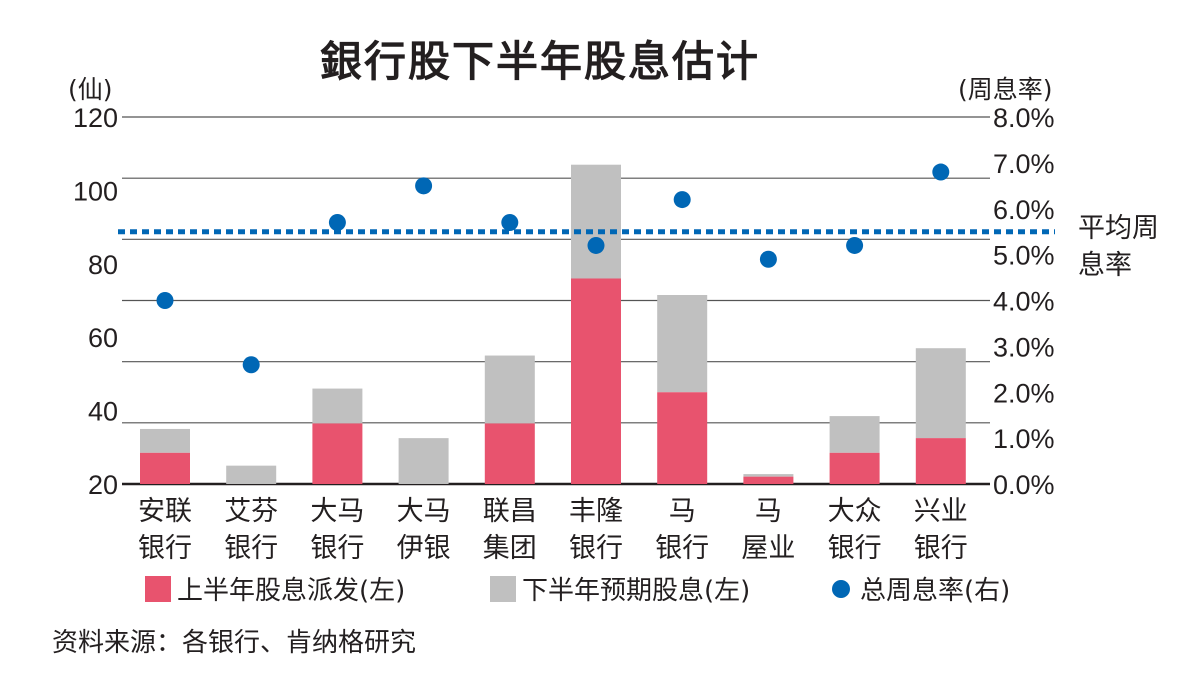 The height and width of the screenshot is (690, 1197). Describe the element at coordinates (841, 588) in the screenshot. I see `legend-dot` at that location.